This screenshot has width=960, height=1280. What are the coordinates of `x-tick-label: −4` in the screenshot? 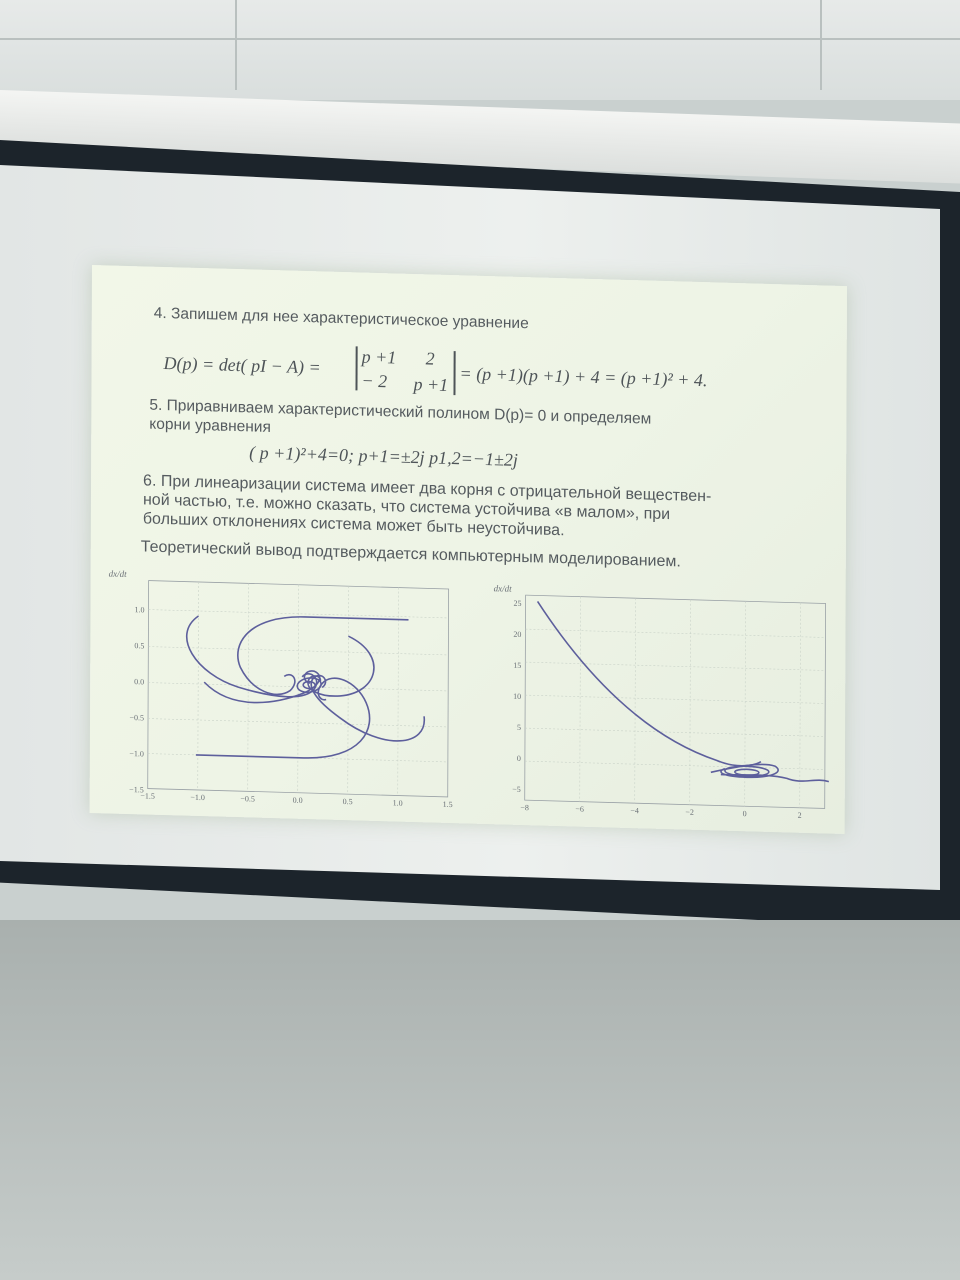 It's located at (634, 810).